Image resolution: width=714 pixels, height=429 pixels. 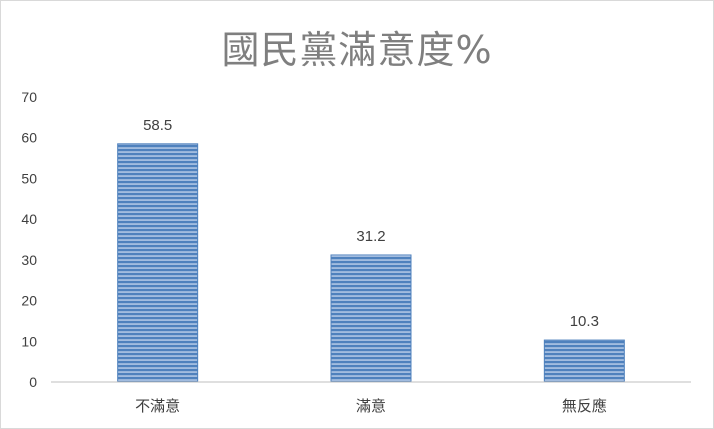 I want to click on category-label: 不滿意, so click(x=157, y=406).